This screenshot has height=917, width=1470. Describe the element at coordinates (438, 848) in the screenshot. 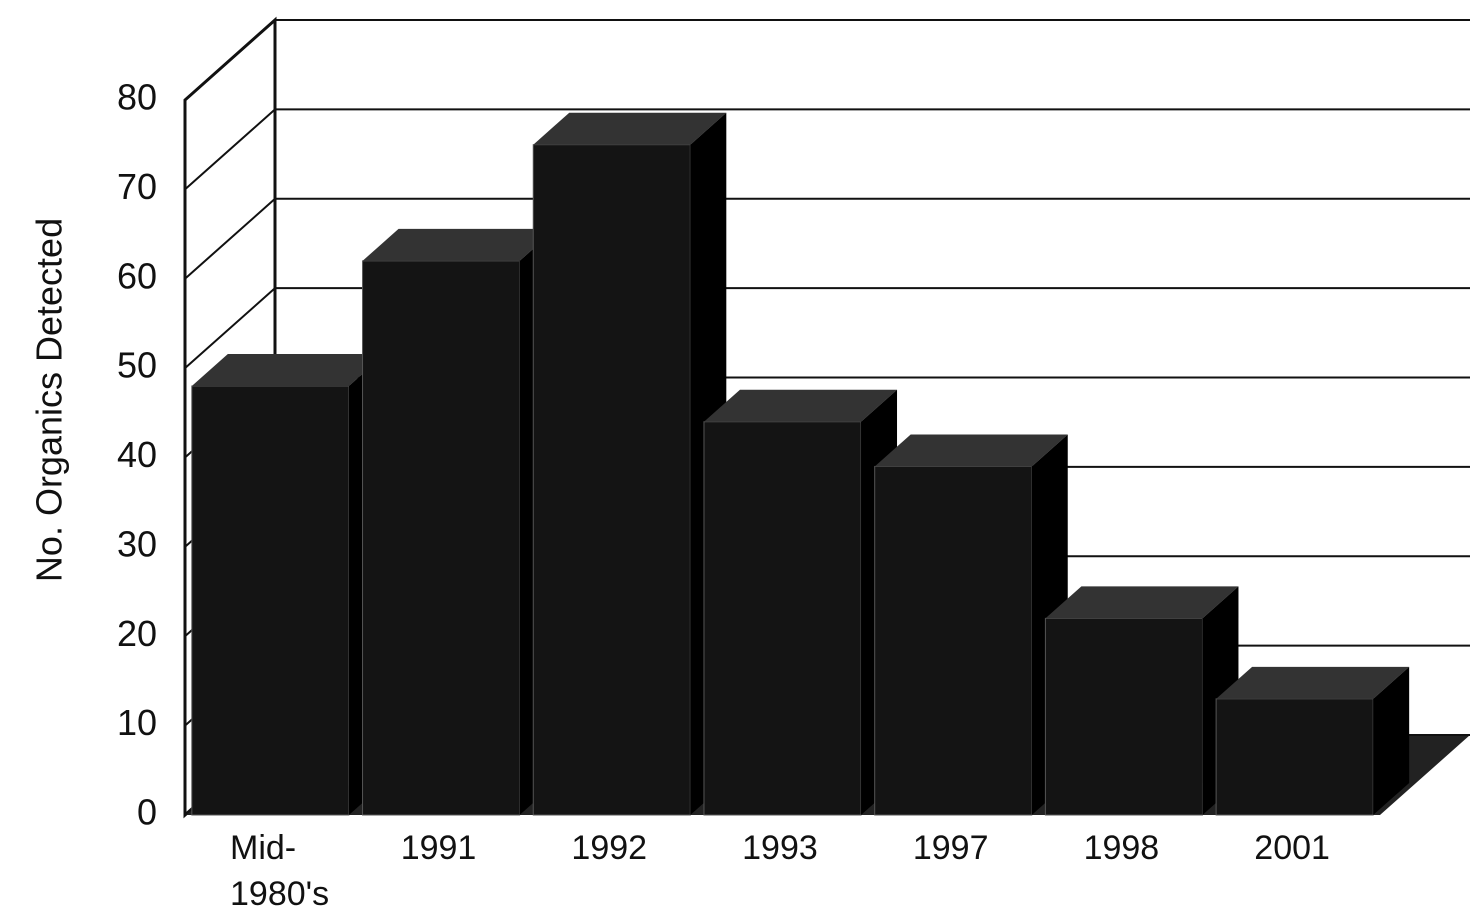

I see `x-tick-label: 1991` at that location.